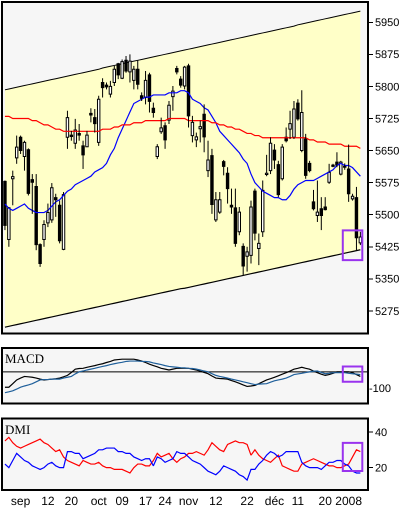 The width and height of the screenshot is (400, 509). I want to click on y-tick-label: 5425, so click(387, 248).